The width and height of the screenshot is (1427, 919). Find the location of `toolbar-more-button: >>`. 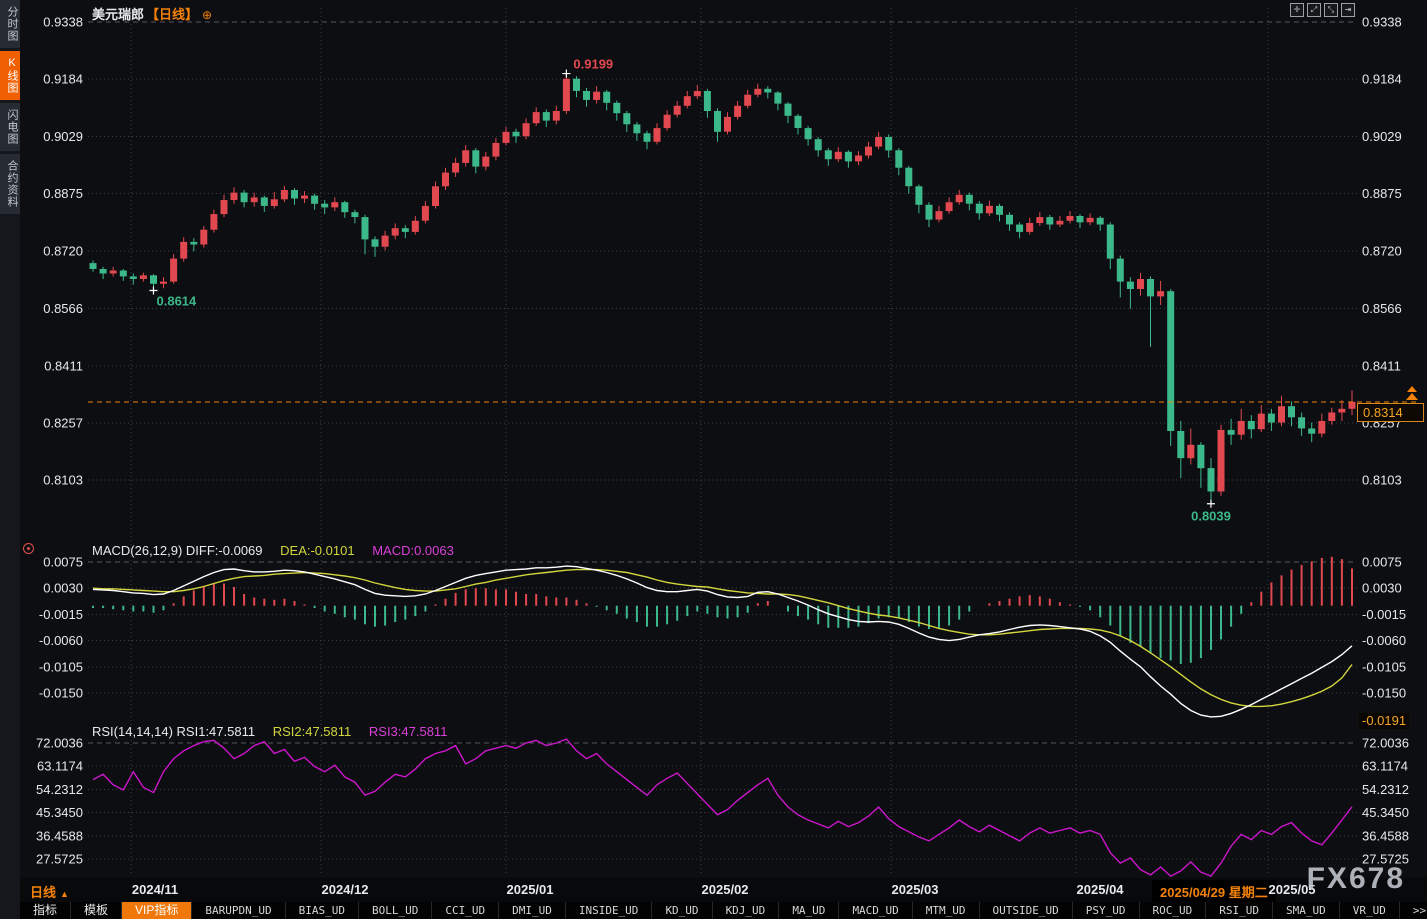

toolbar-more-button: >> is located at coordinates (1413, 910).